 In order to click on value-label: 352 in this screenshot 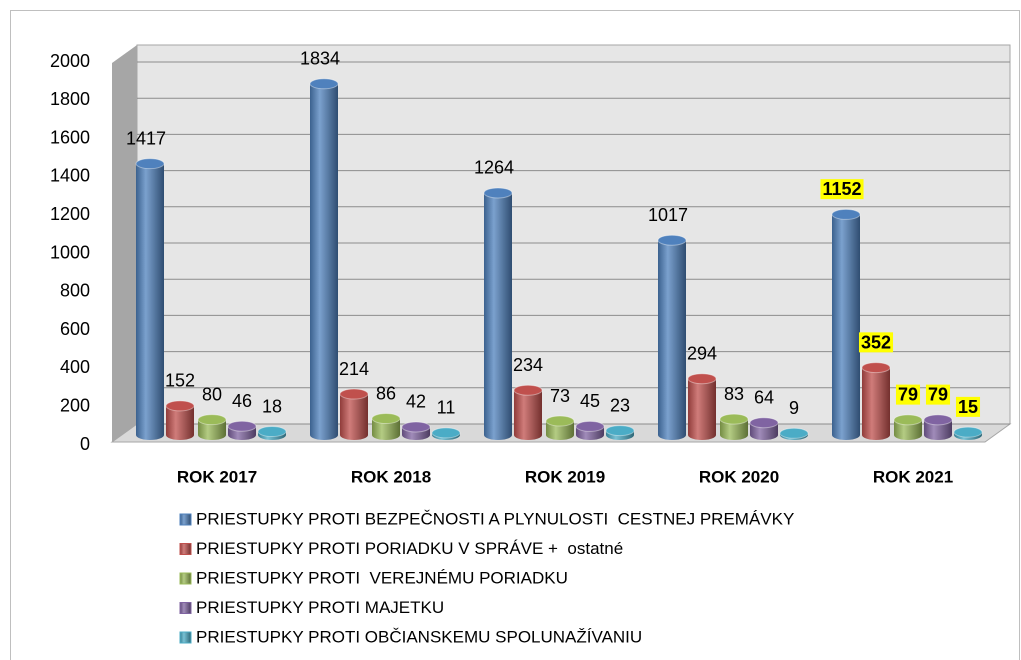, I will do `click(876, 342)`.